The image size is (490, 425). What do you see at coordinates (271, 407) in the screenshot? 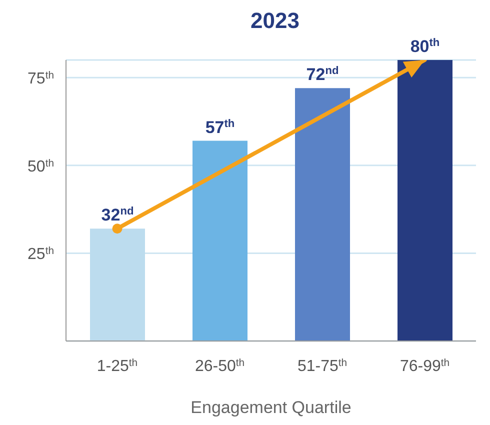
I see `x-axis-title: Engagement Quartile` at bounding box center [271, 407].